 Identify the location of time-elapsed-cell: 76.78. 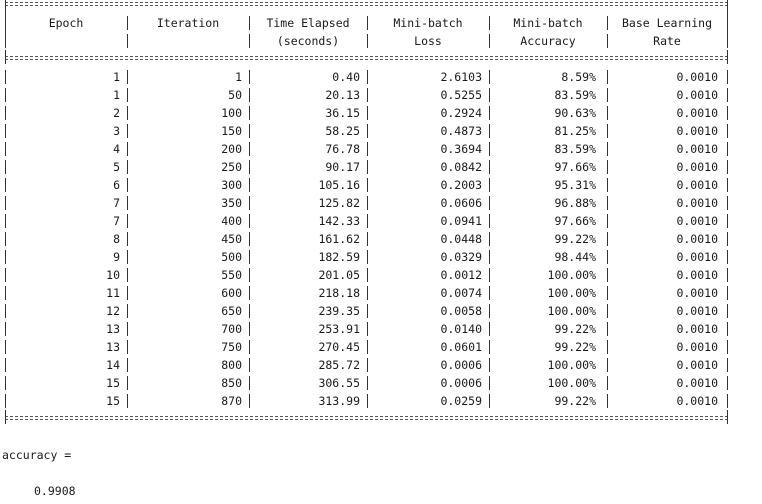
(342, 149).